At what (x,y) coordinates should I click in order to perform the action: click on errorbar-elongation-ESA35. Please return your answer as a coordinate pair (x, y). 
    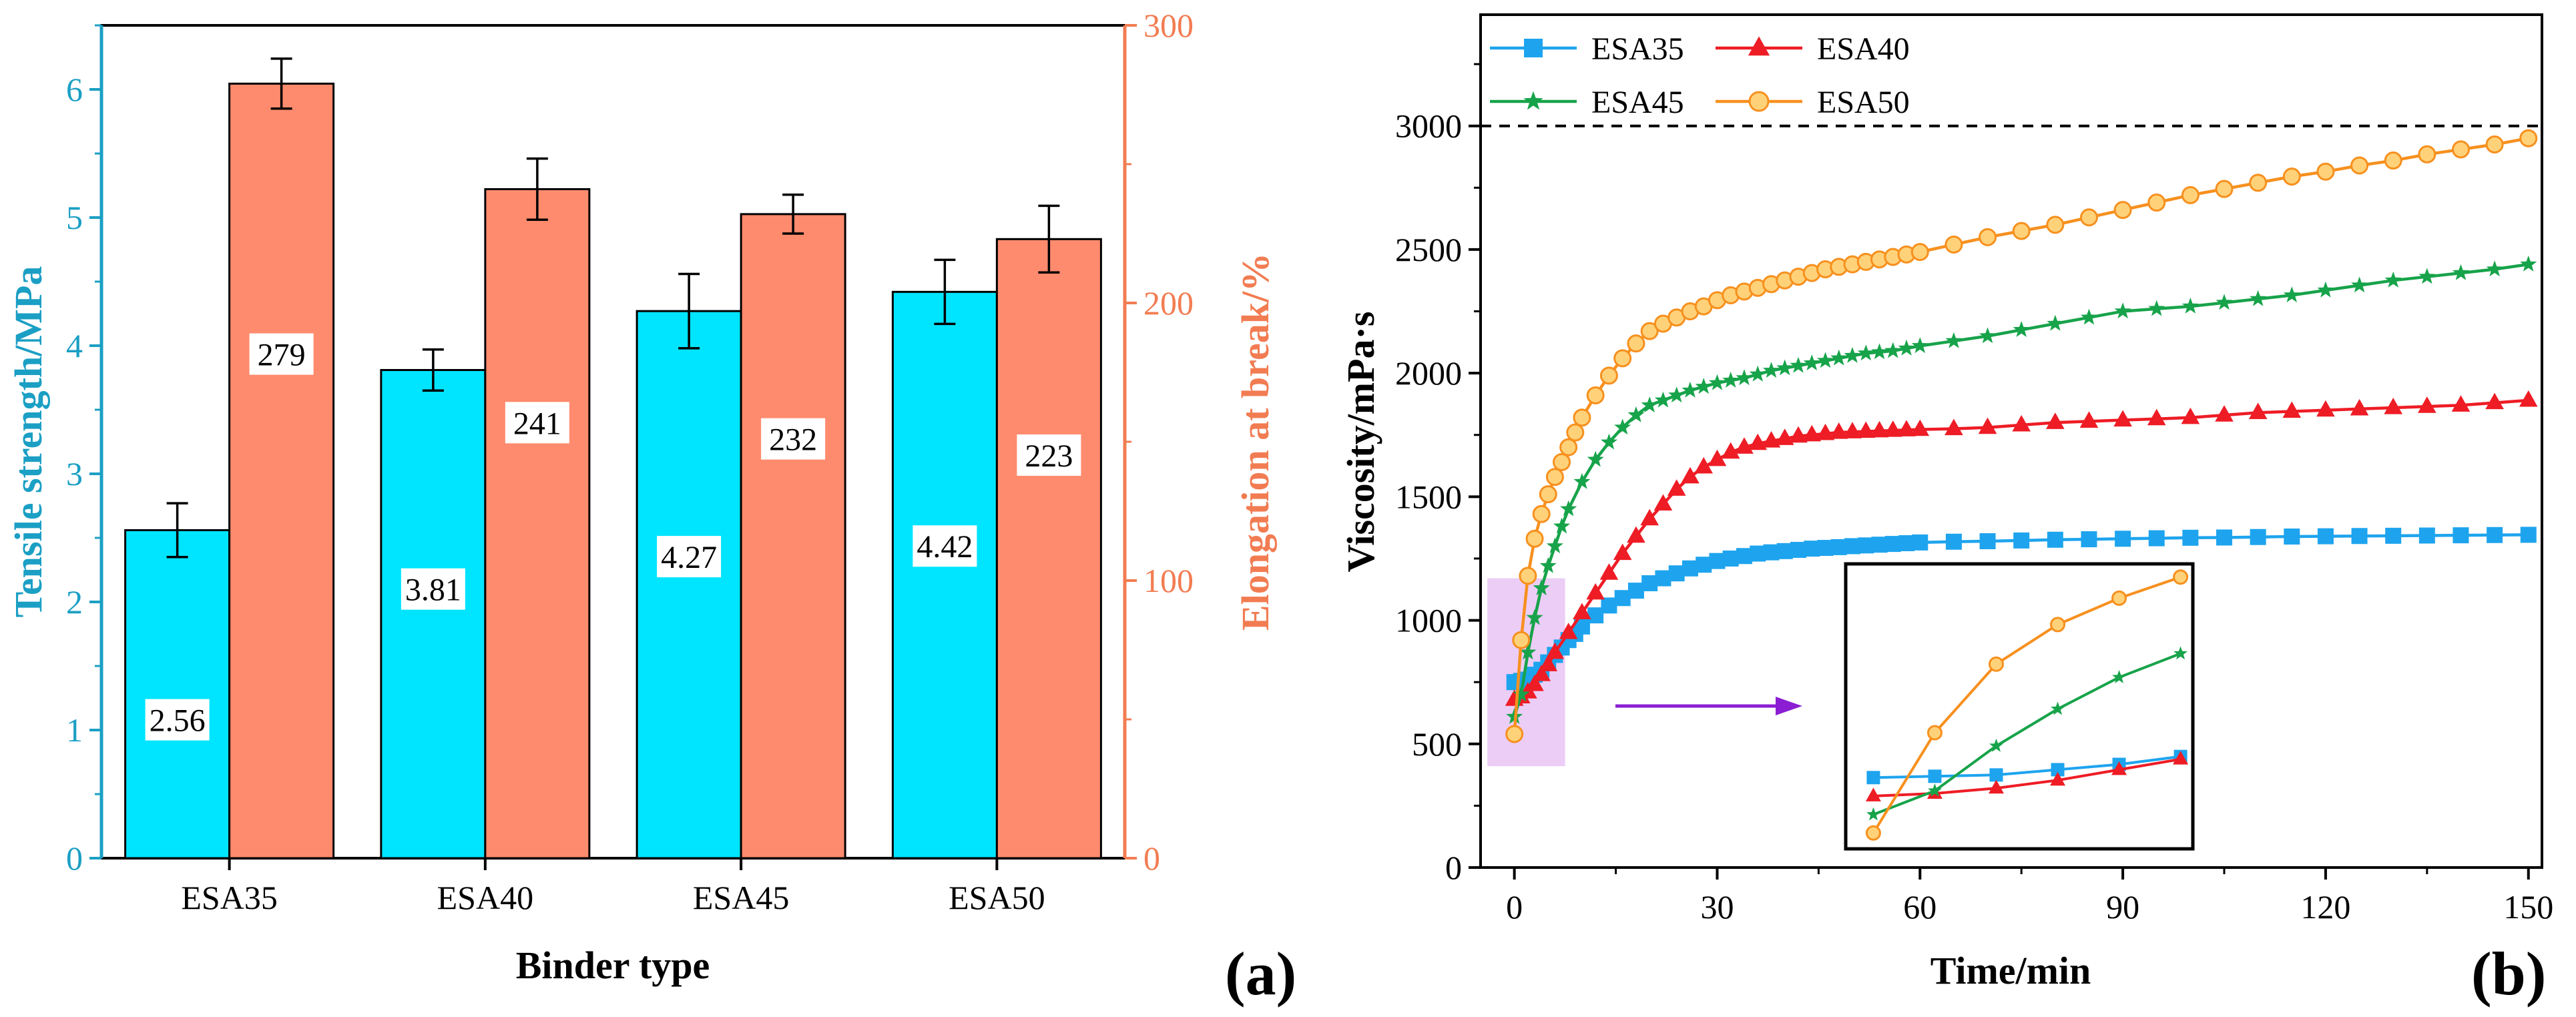
    Looking at the image, I should click on (281, 84).